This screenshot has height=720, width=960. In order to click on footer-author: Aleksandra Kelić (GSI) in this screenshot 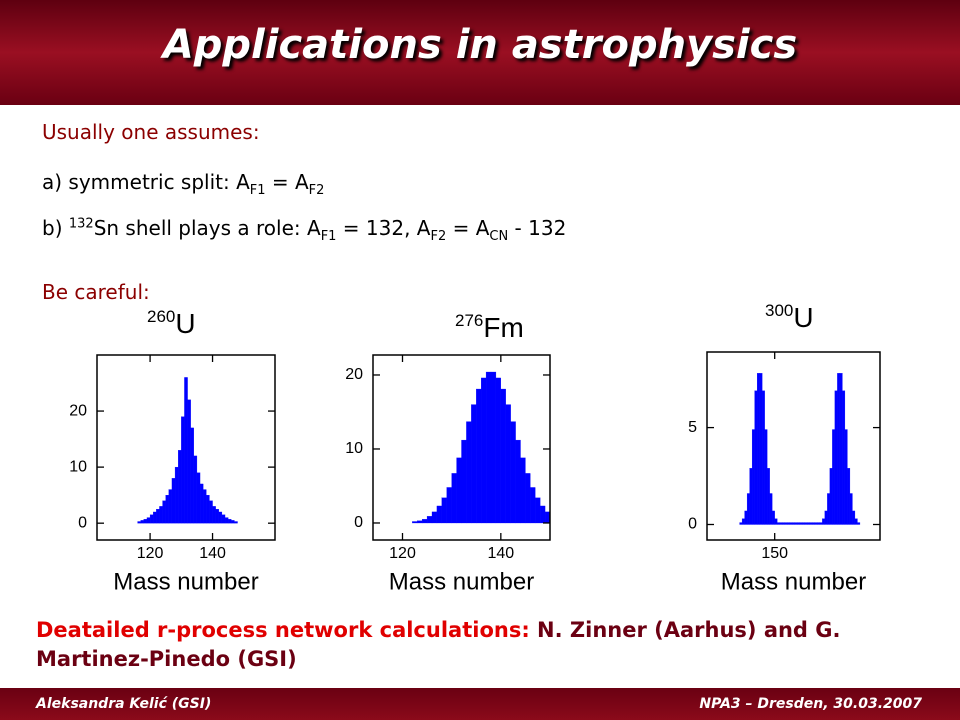, I will do `click(124, 704)`.